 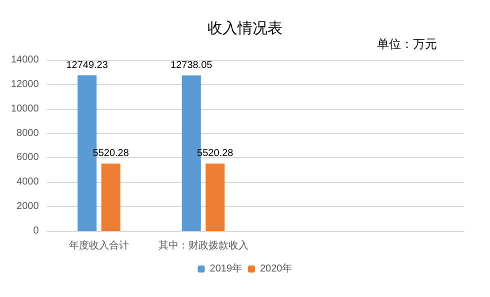 I want to click on y-tick-label: 2000, so click(x=28, y=206).